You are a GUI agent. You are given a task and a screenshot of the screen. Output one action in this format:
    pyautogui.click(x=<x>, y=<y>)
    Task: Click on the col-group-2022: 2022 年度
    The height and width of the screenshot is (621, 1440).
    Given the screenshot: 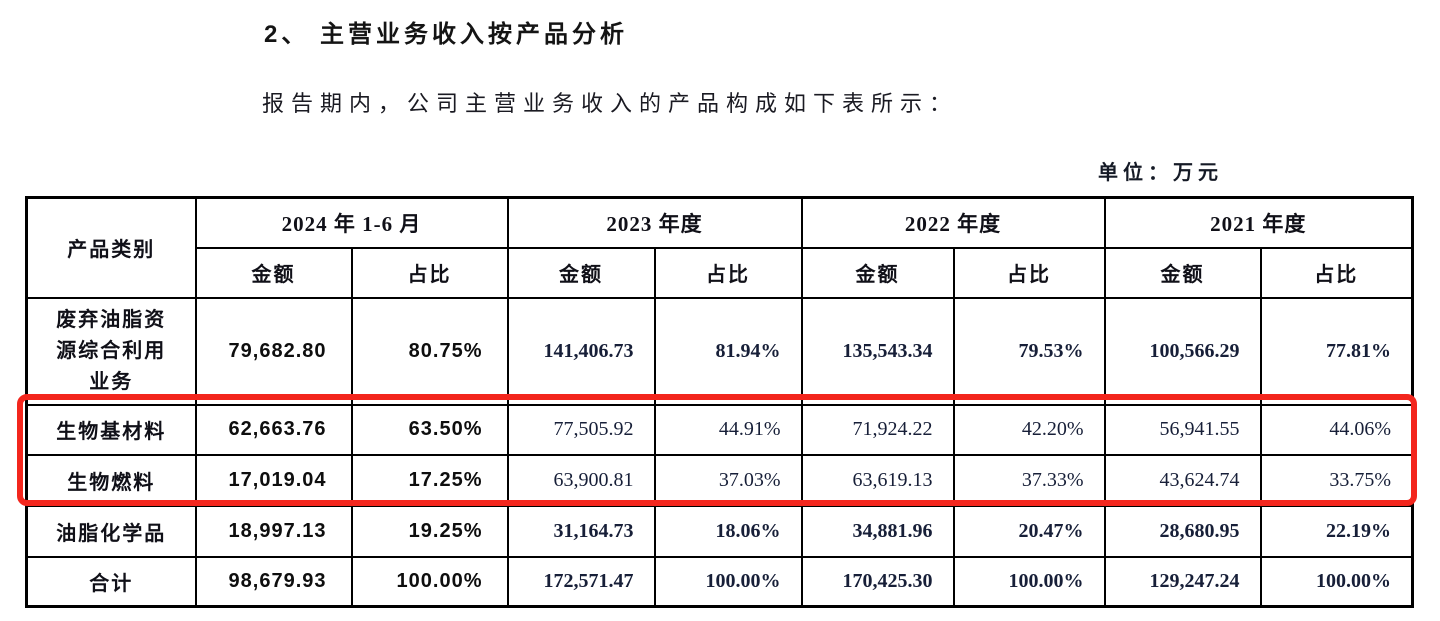 What is the action you would take?
    pyautogui.click(x=953, y=222)
    